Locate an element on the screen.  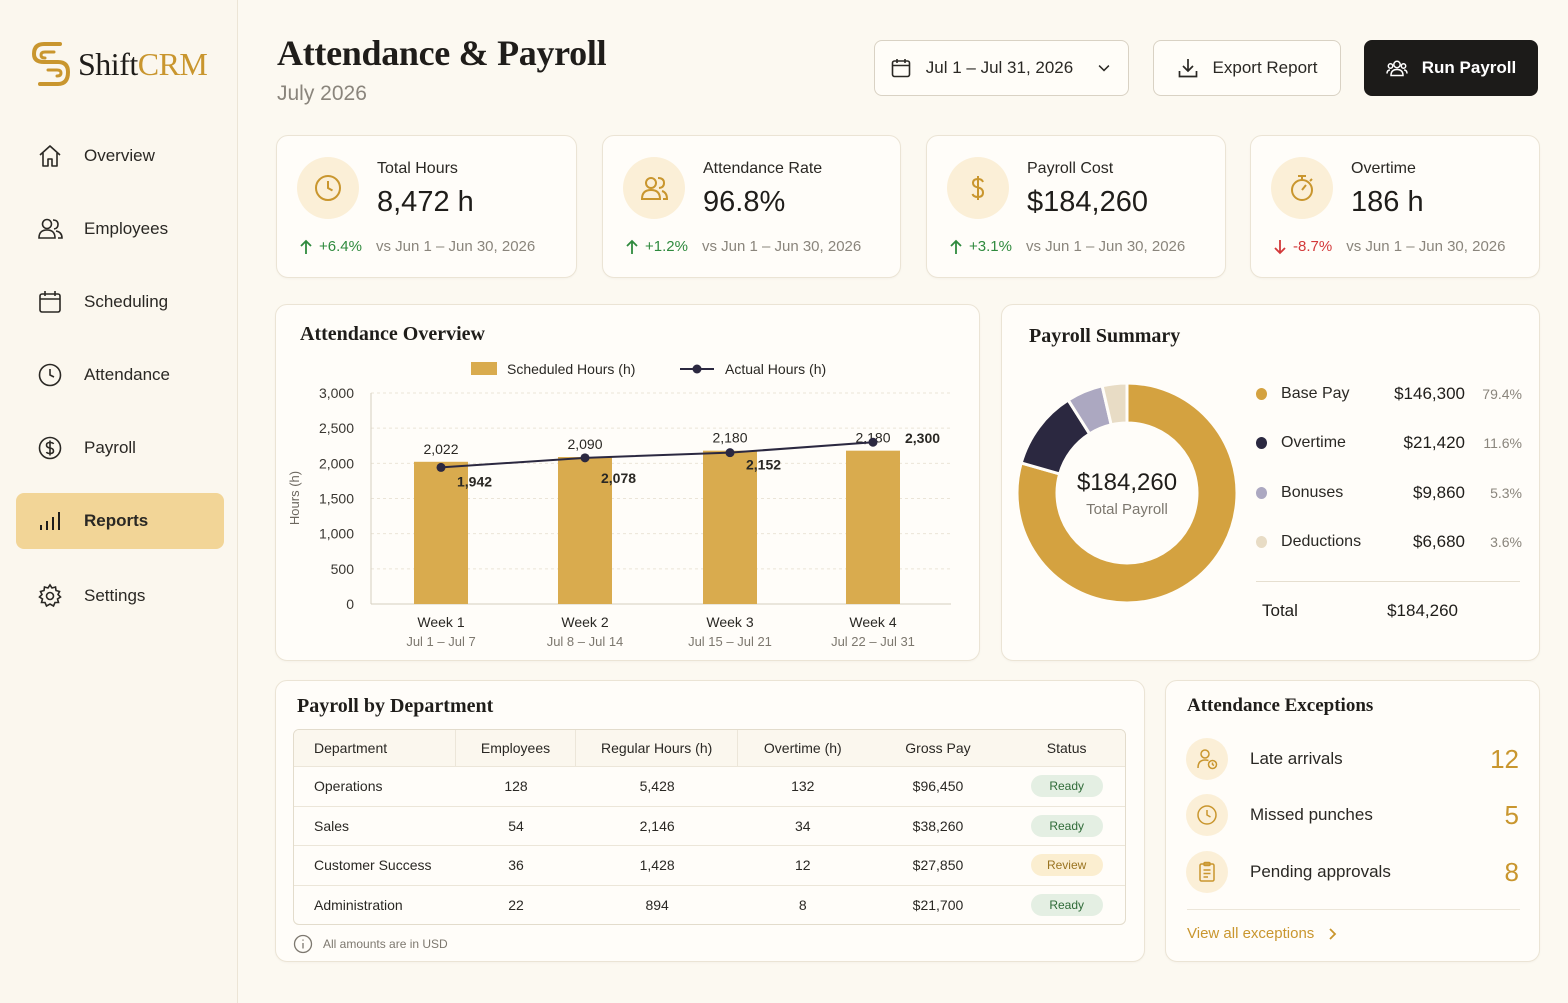
bar-value-label: 2,022 is located at coordinates (440, 449).